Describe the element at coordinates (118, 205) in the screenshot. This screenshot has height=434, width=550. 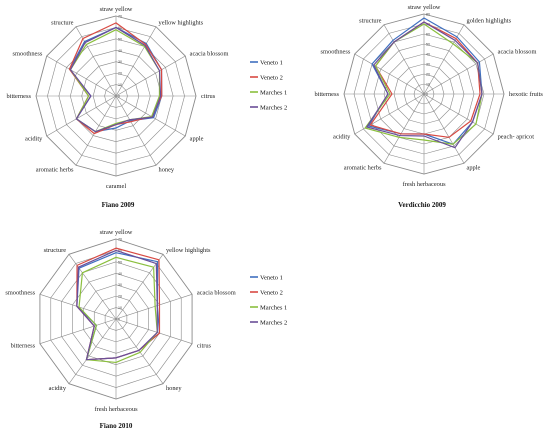
I see `chart-title: Fiano 2009` at that location.